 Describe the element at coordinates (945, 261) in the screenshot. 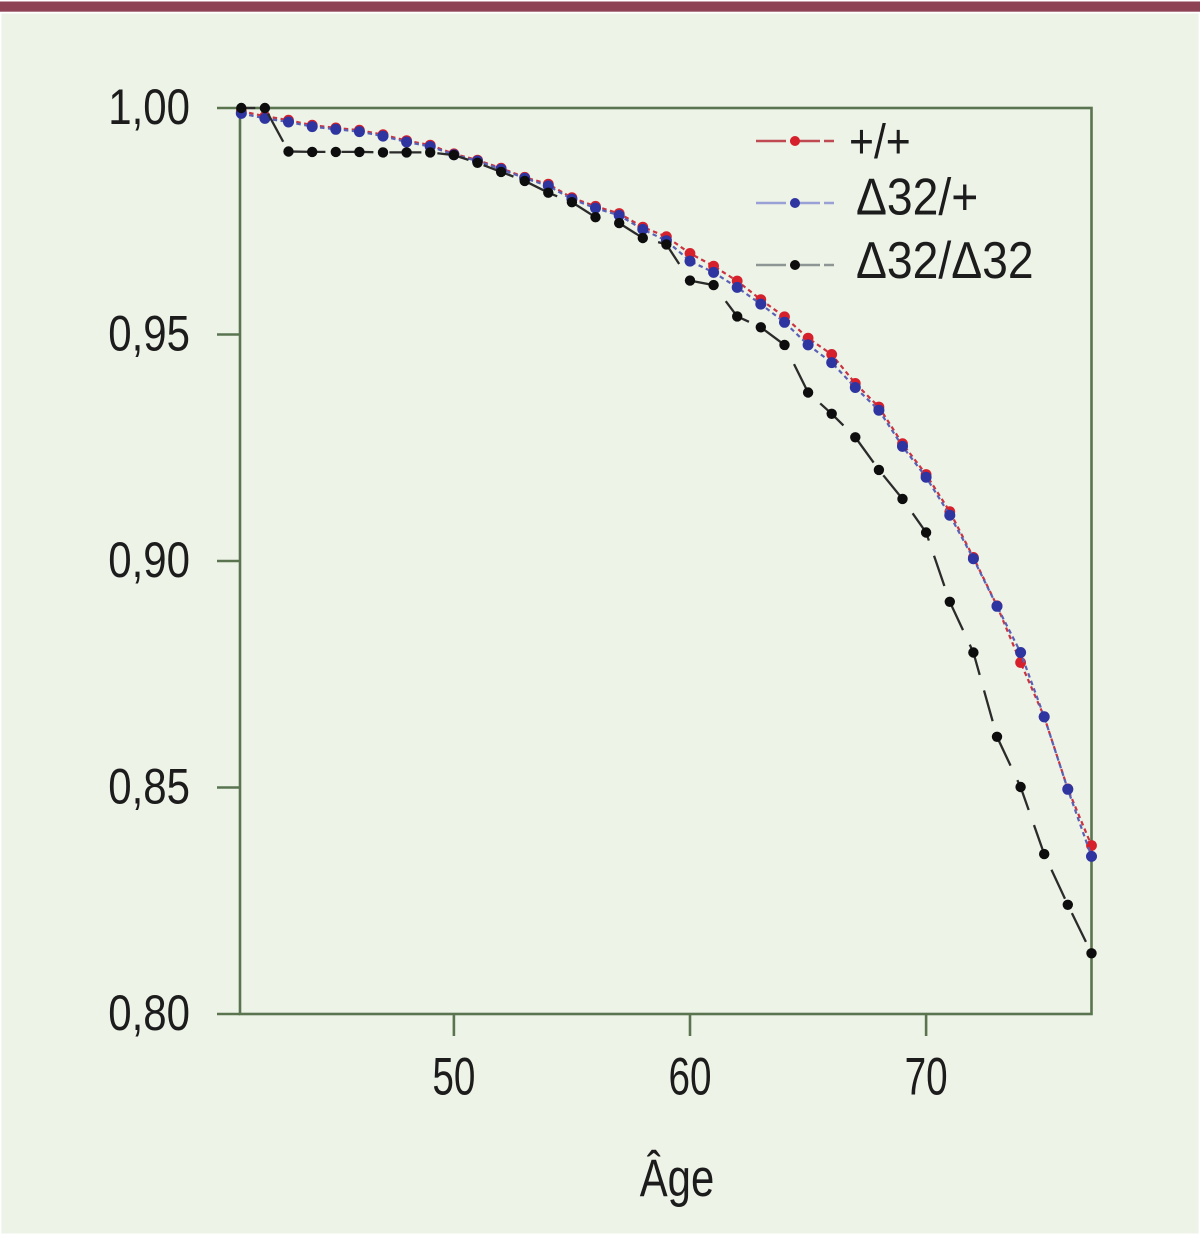

I see `svg-text: Δ32/Δ32` at that location.